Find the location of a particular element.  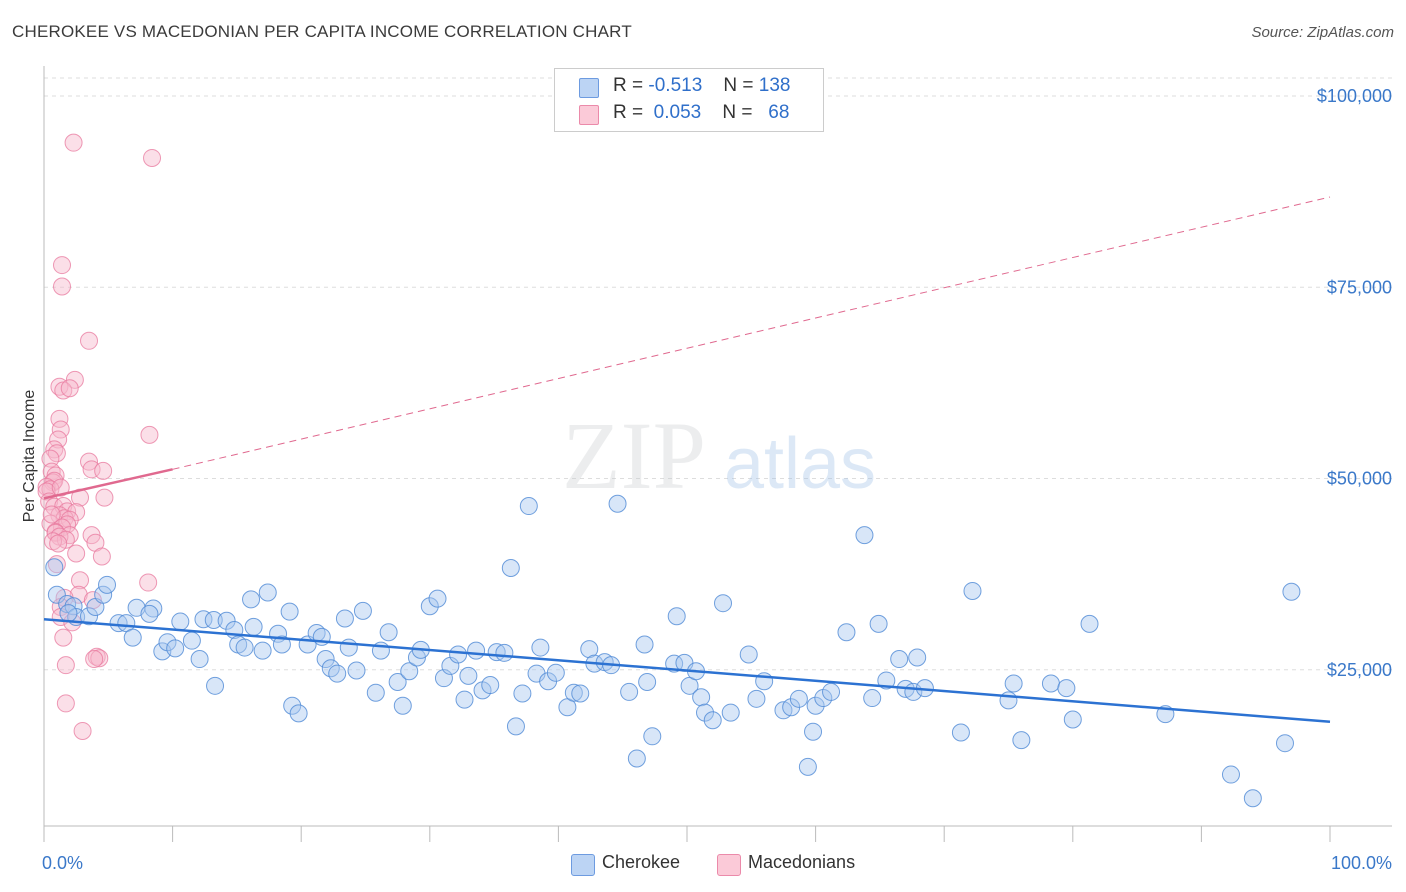

x-tick-label-max: 100.0% is located at coordinates (1361, 863).